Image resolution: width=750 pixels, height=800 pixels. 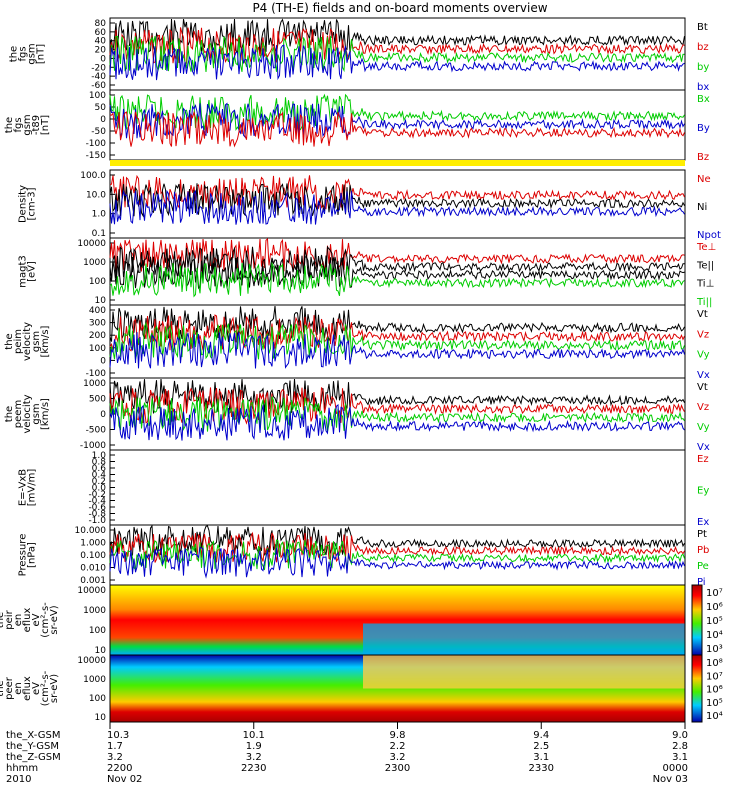 I want to click on legend-label: Ti⊥, so click(x=705, y=284).